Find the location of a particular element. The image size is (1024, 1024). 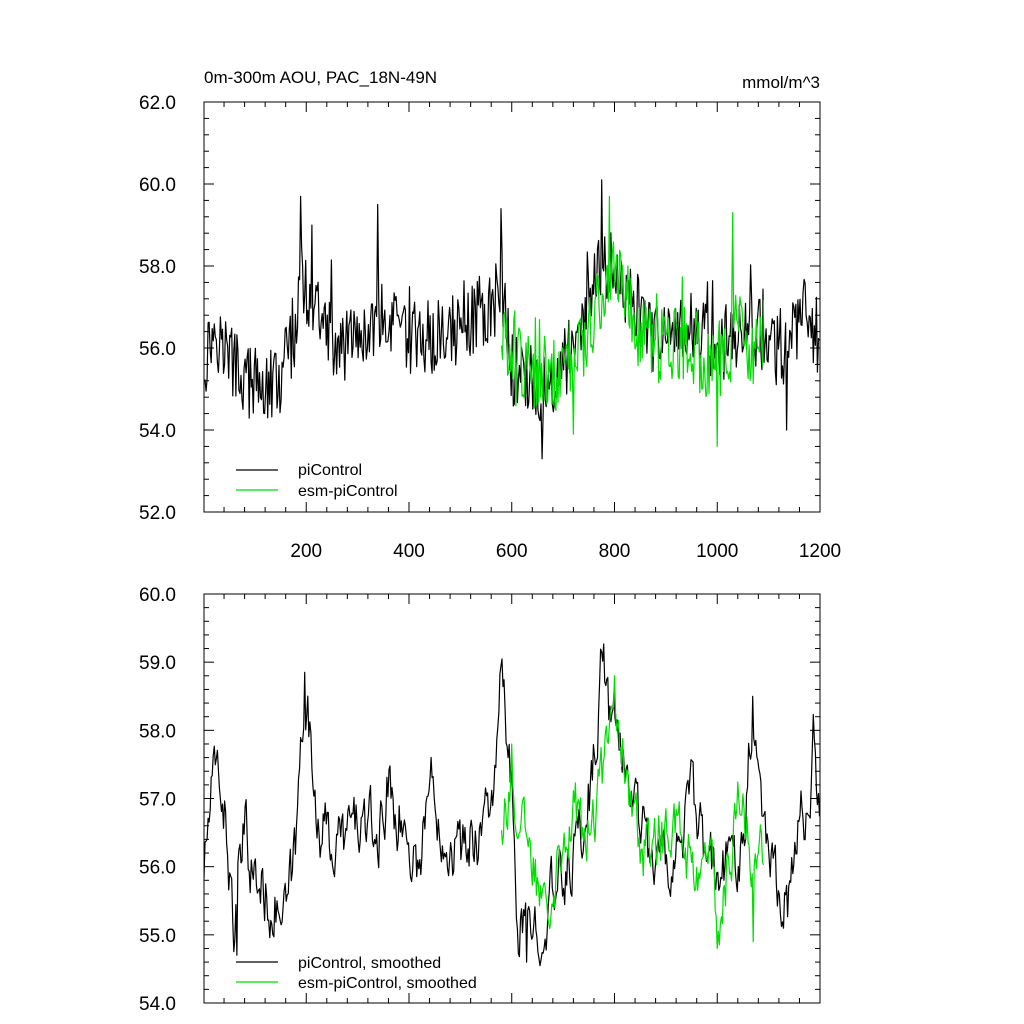

x-tick-label: 200 is located at coordinates (306, 551).